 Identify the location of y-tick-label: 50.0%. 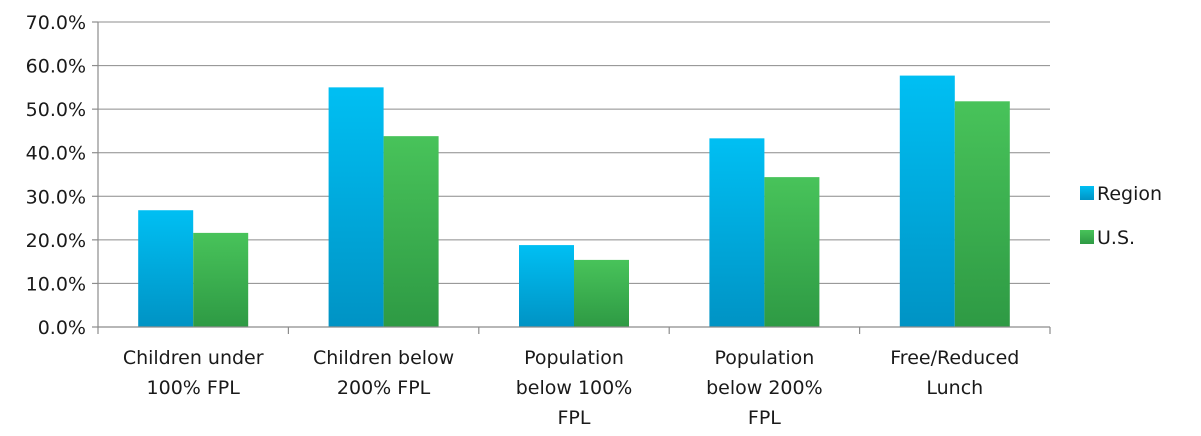
(56, 110).